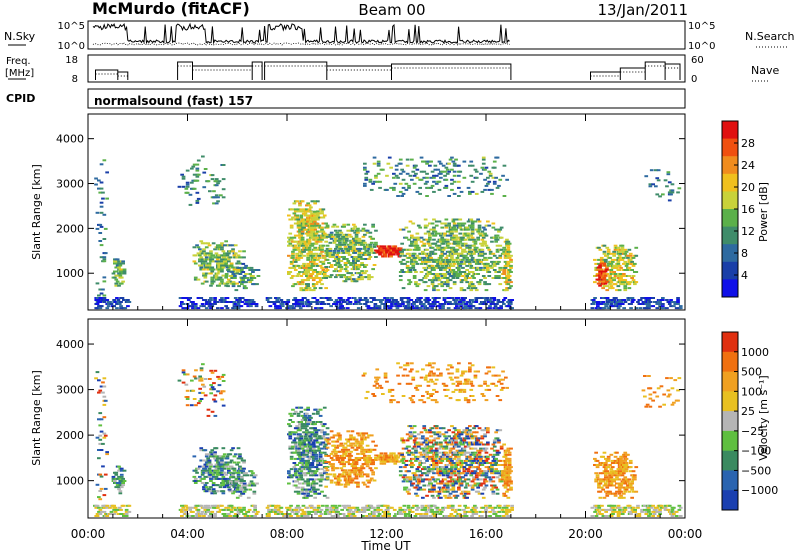 The image size is (800, 554). I want to click on echo-cell-2029, so click(497, 251).